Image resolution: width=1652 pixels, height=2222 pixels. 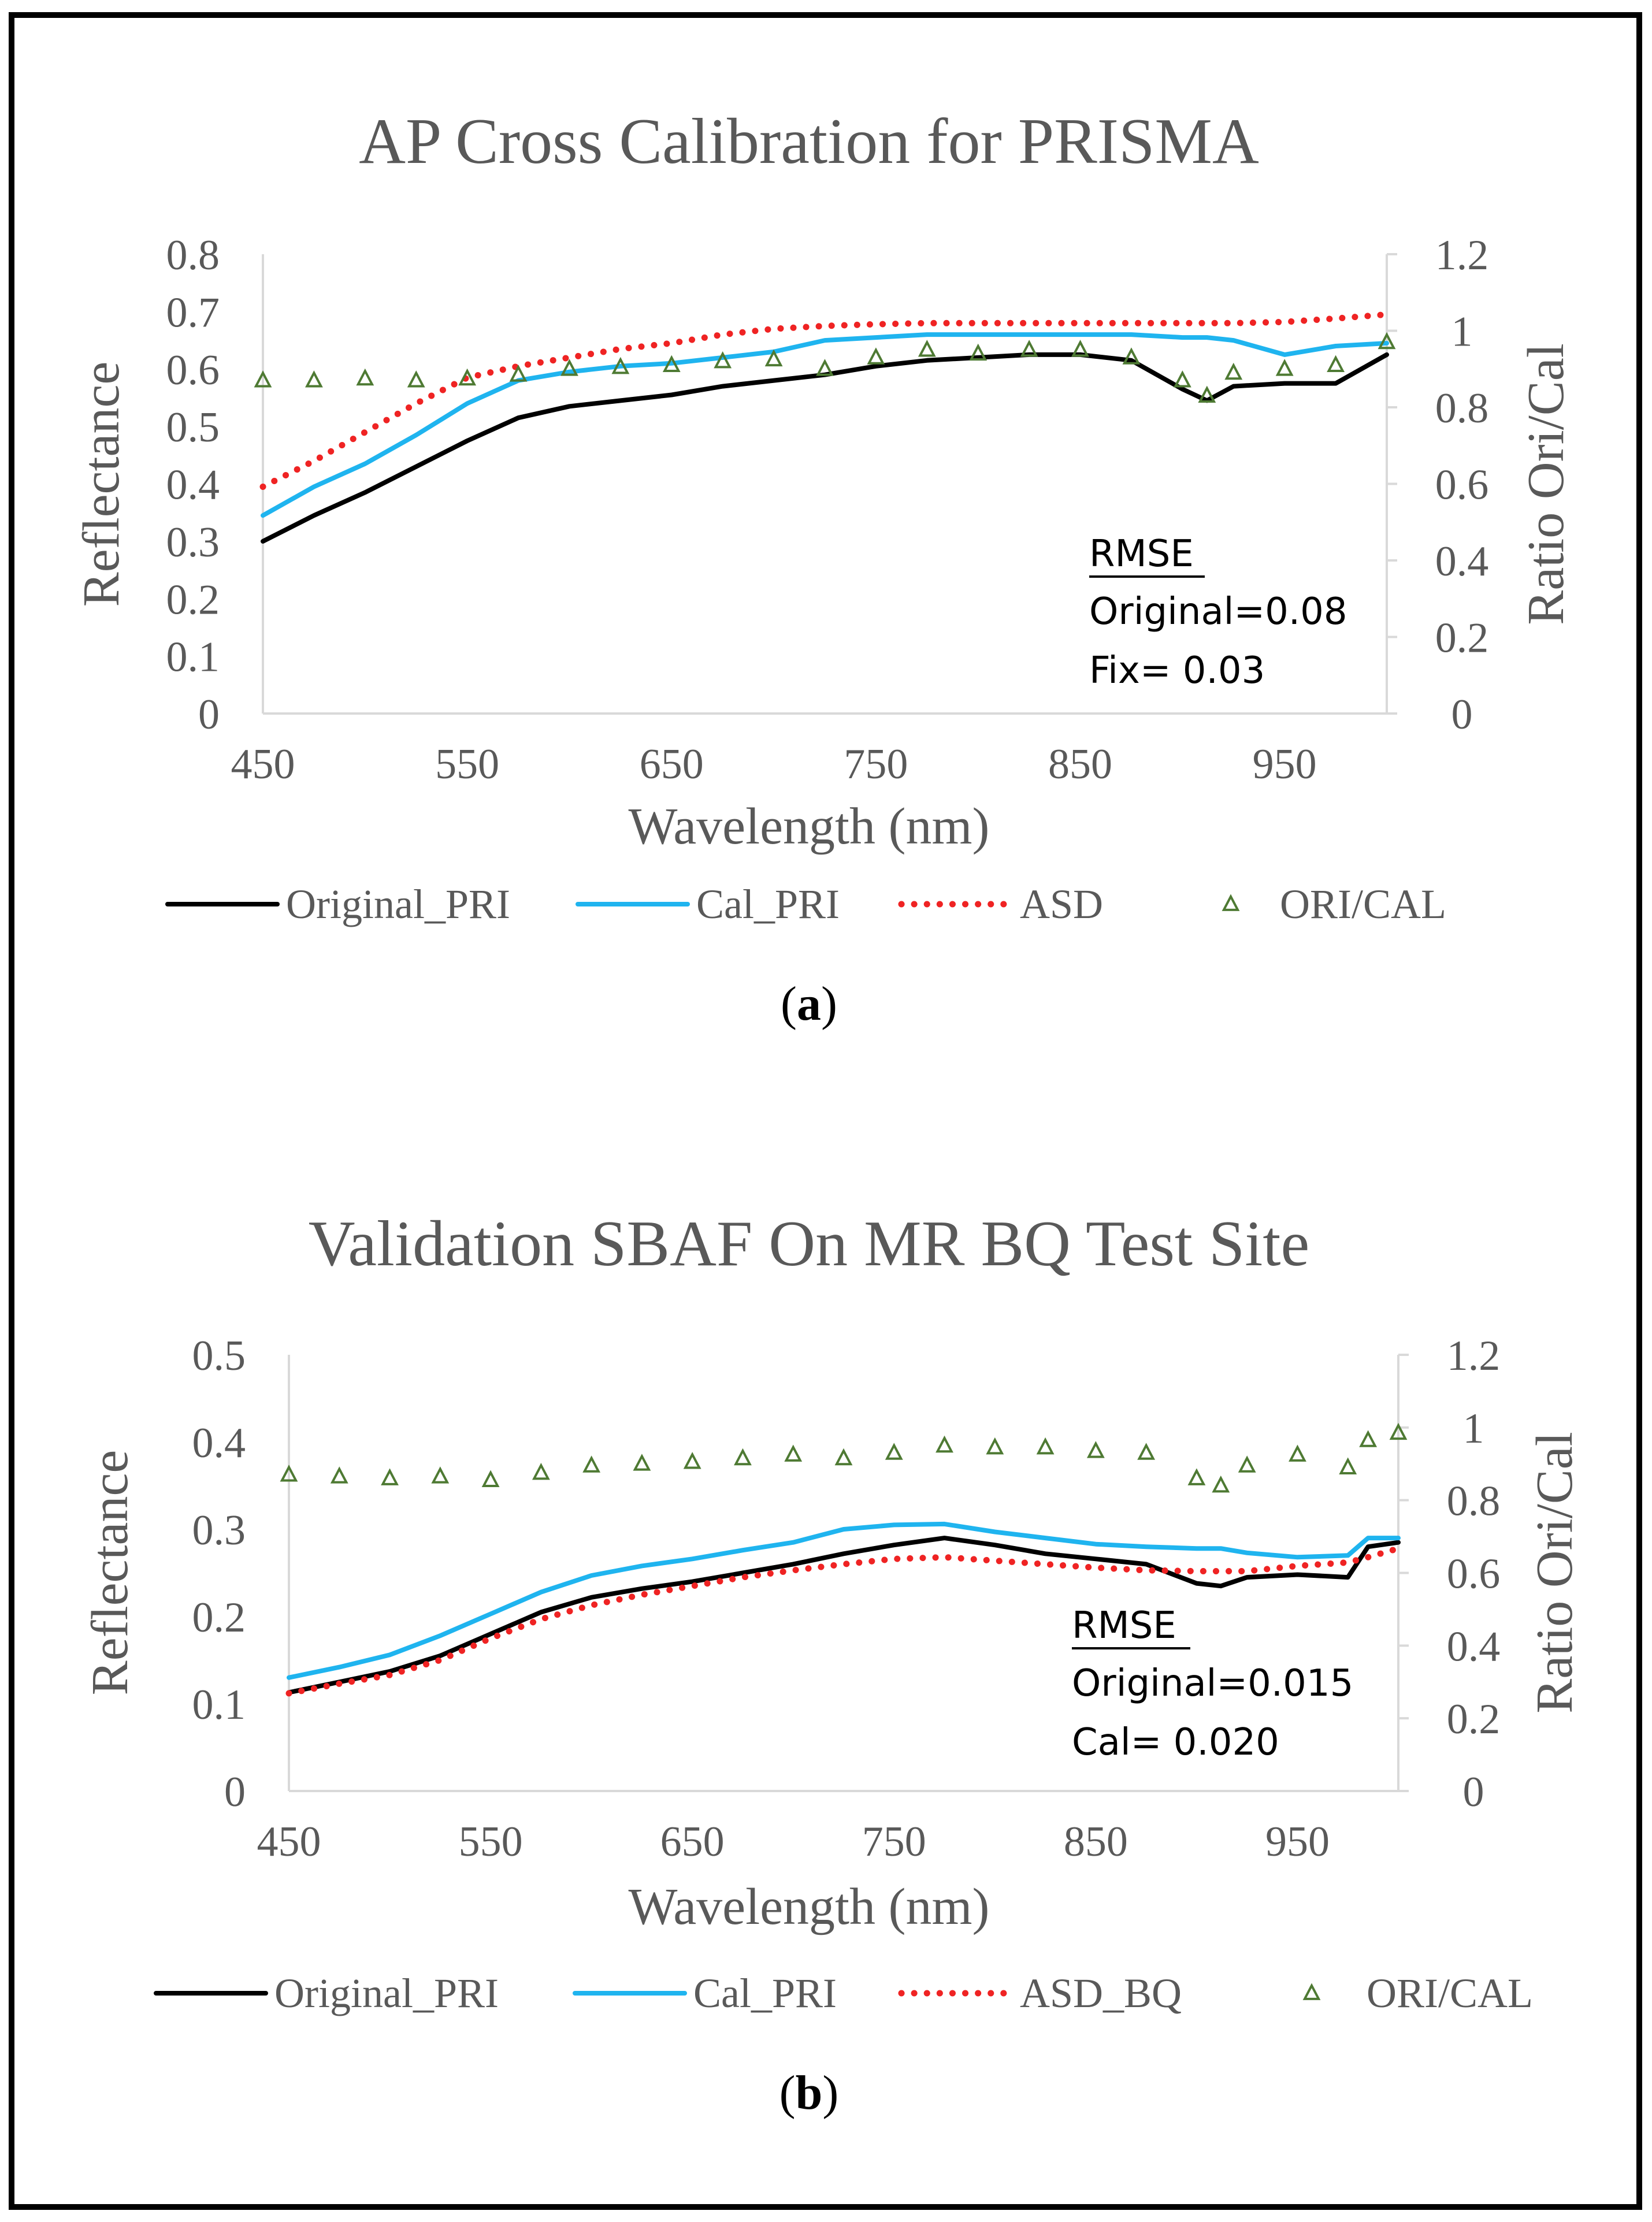 I want to click on y2-tick-label: 0.4, so click(x=1462, y=561).